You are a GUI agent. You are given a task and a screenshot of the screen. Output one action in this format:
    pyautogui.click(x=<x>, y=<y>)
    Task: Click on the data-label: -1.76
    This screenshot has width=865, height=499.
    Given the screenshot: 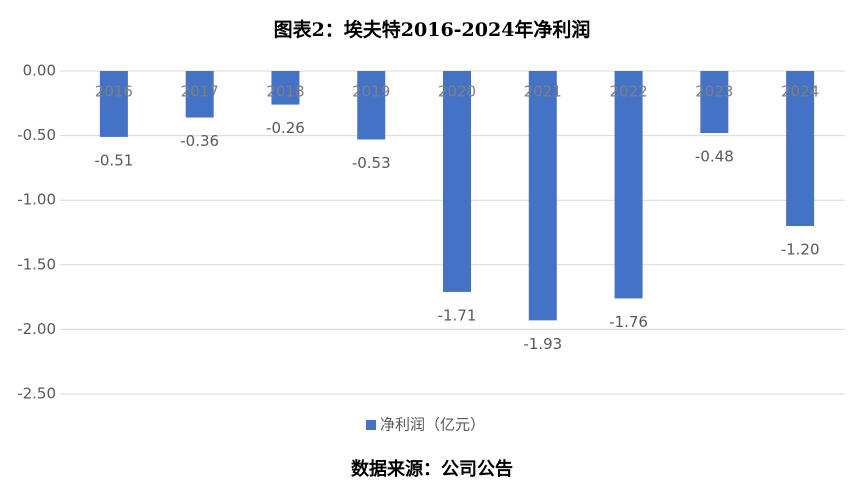 What is the action you would take?
    pyautogui.click(x=628, y=322)
    